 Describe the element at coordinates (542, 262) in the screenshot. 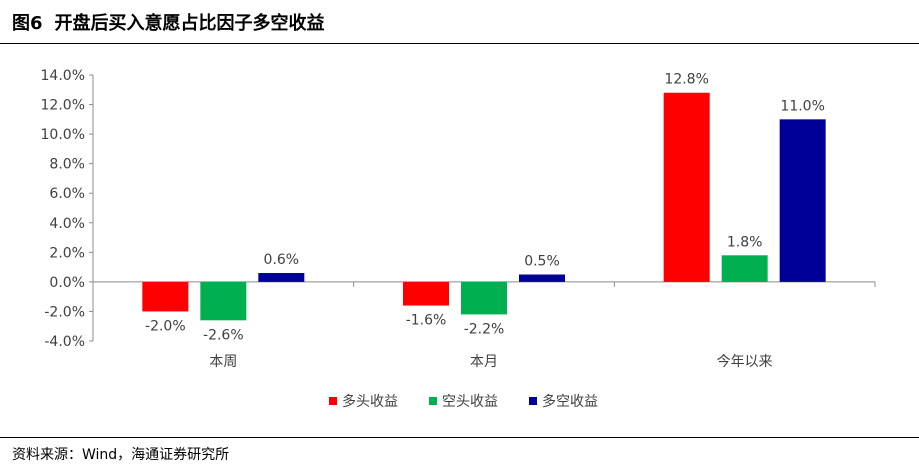

I see `data-label: 0.5%` at that location.